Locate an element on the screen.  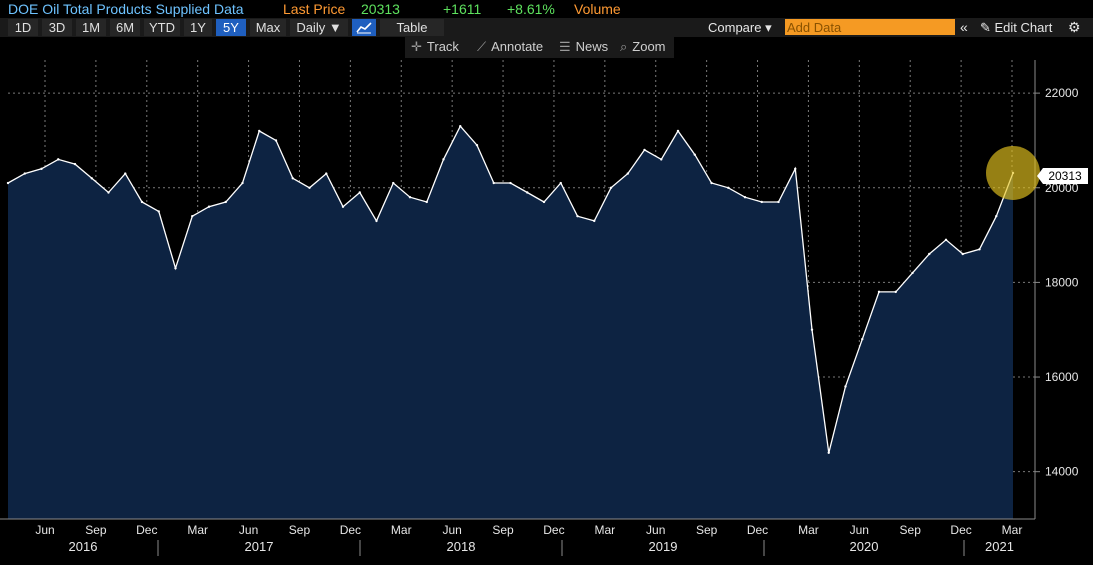
zoom-button: ⌕ Zoom is located at coordinates (643, 47).